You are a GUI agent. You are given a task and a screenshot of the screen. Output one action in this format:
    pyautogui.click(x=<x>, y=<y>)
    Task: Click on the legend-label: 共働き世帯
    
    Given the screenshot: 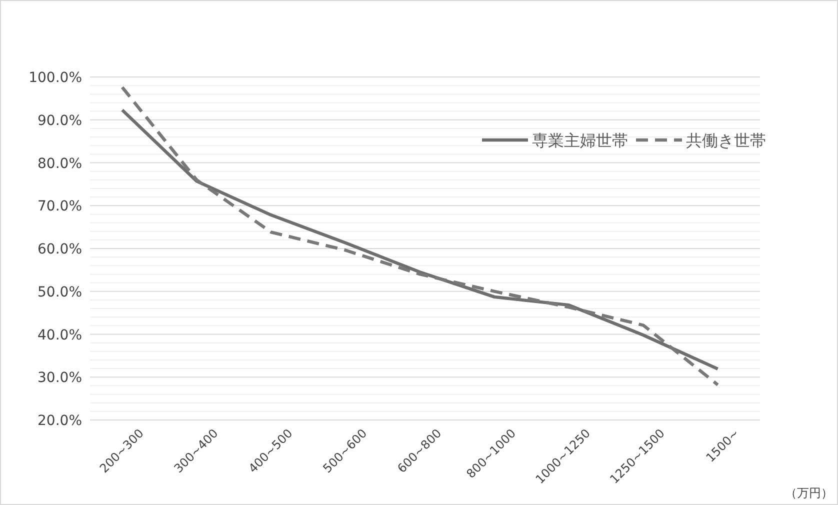 What is the action you would take?
    pyautogui.click(x=726, y=140)
    